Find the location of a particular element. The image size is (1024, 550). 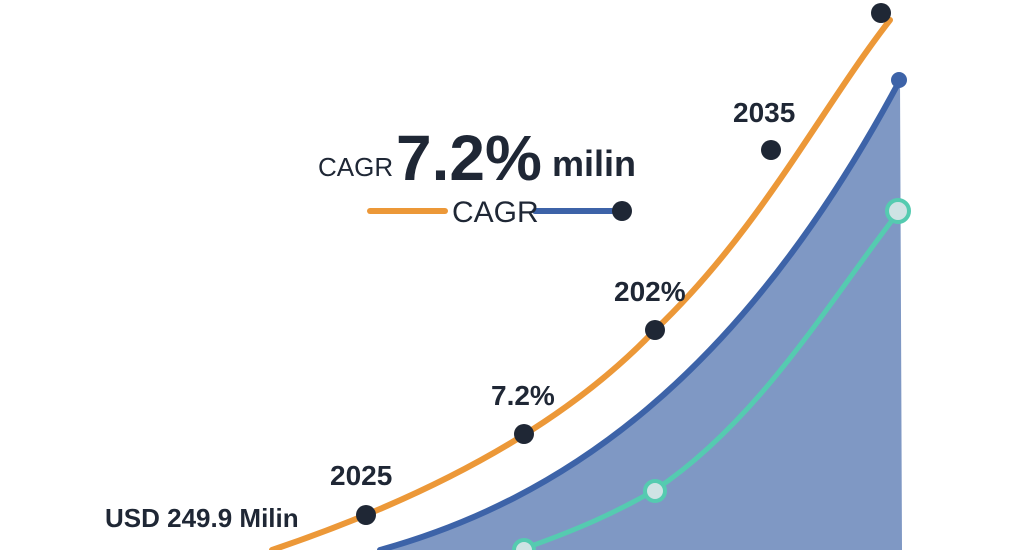

label-pct-low: 7.2% is located at coordinates (523, 395).